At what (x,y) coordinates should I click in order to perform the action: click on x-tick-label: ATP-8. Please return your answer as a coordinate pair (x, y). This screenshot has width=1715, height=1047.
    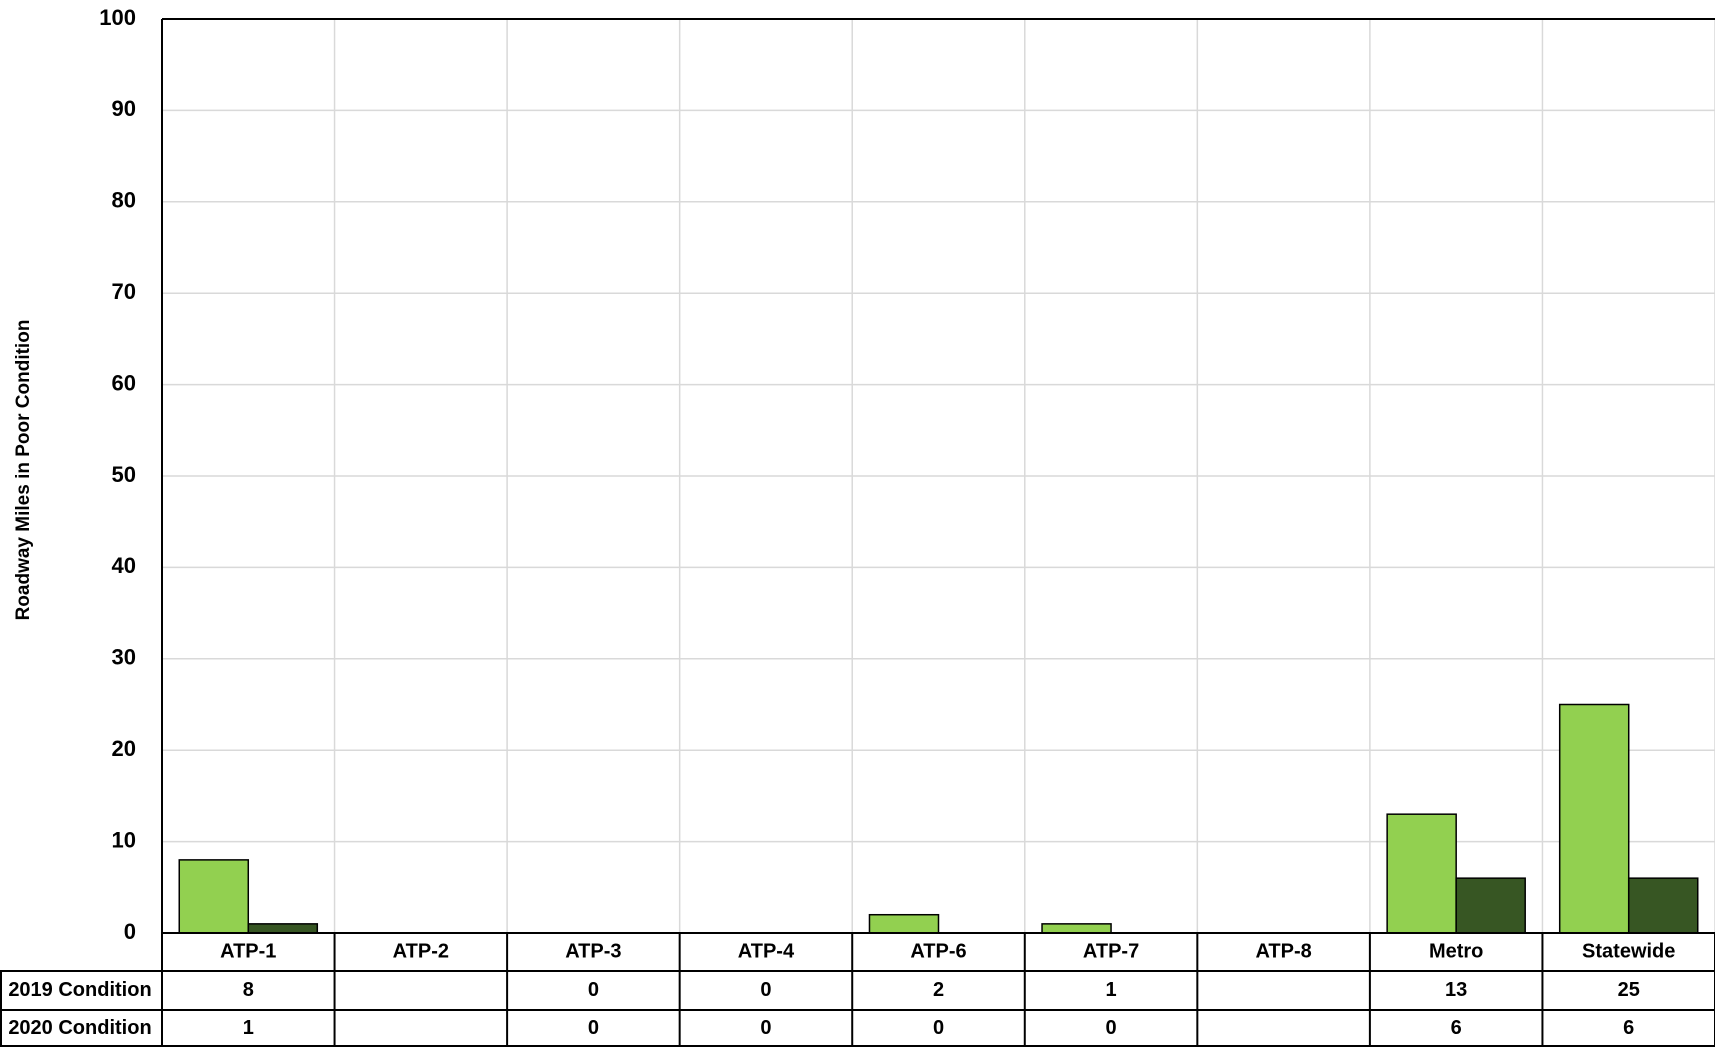
    Looking at the image, I should click on (1283, 951).